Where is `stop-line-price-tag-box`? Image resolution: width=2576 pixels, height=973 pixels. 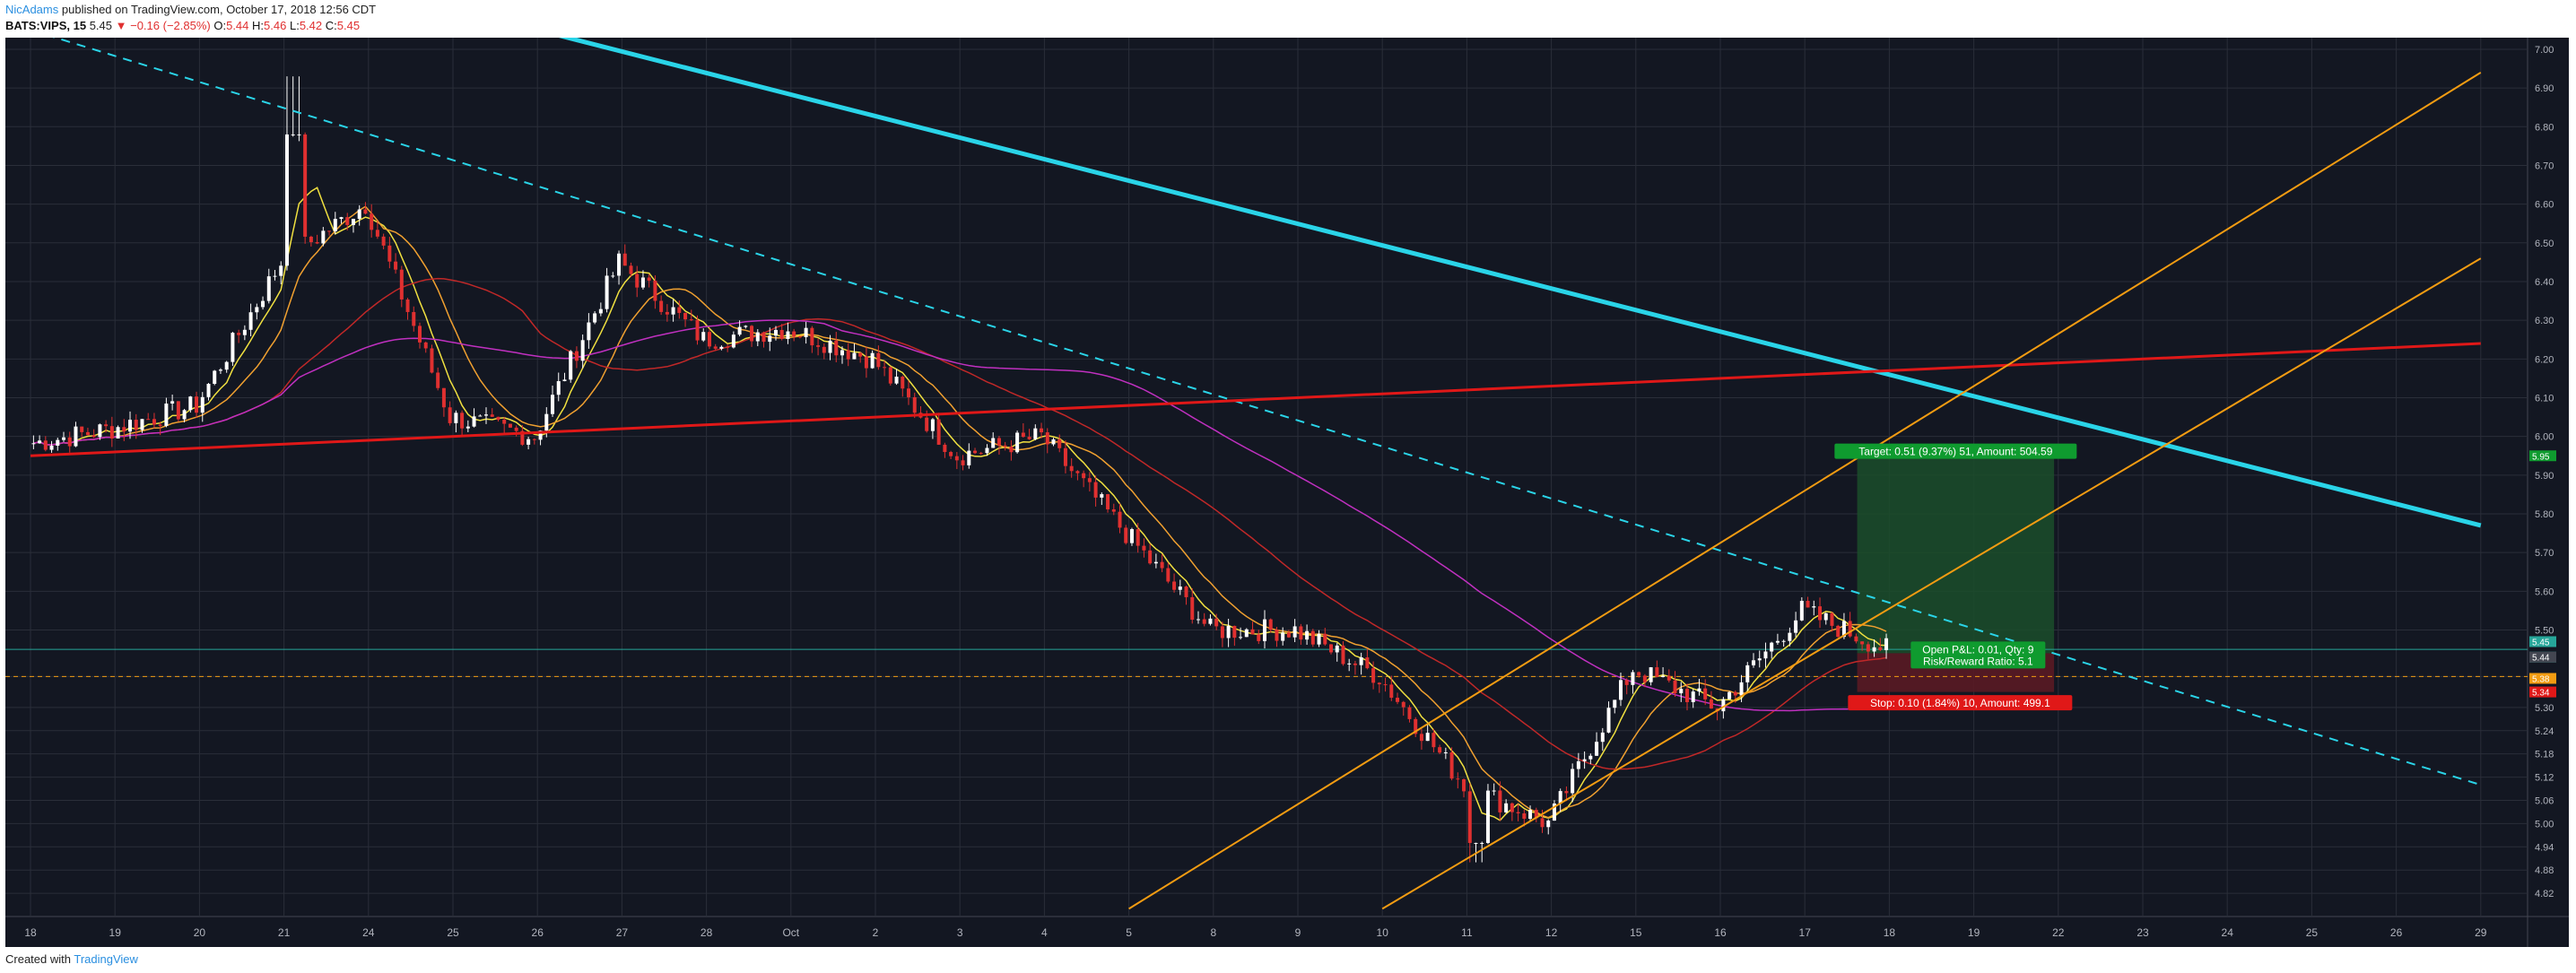 stop-line-price-tag-box is located at coordinates (2542, 678).